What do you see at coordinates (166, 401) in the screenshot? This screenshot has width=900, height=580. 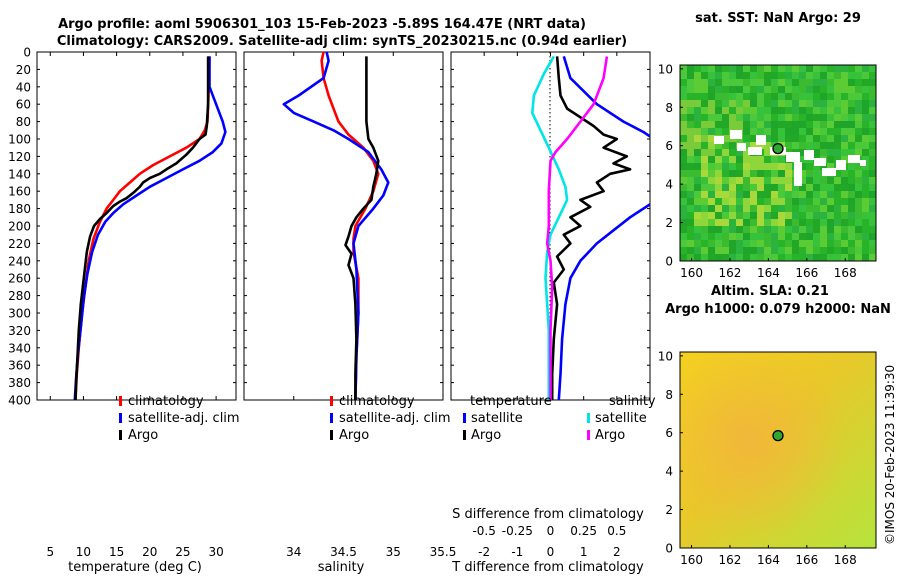 I see `legend-climatology-label: climatology` at bounding box center [166, 401].